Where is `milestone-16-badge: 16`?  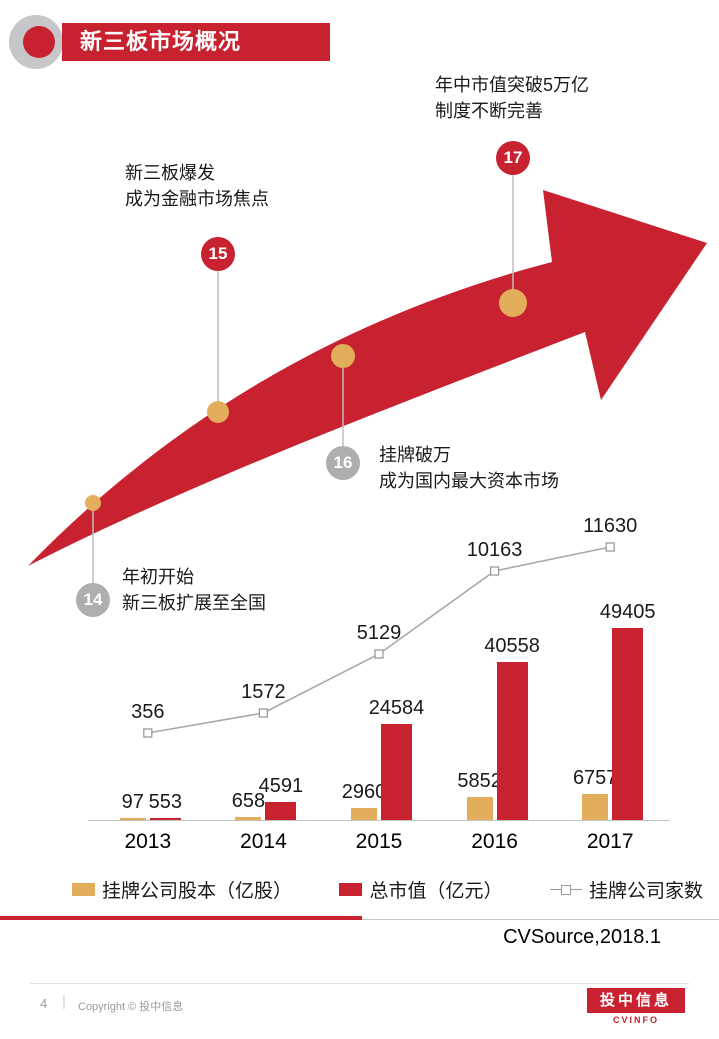 milestone-16-badge: 16 is located at coordinates (343, 463).